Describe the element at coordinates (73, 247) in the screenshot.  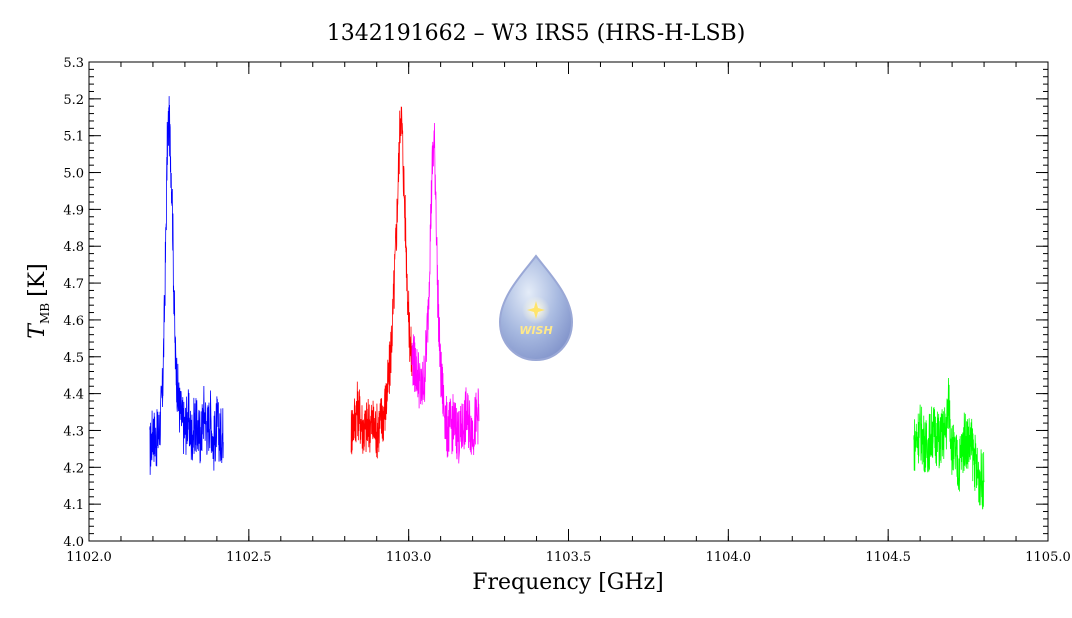
I see `y-tick-label: 4.8` at that location.